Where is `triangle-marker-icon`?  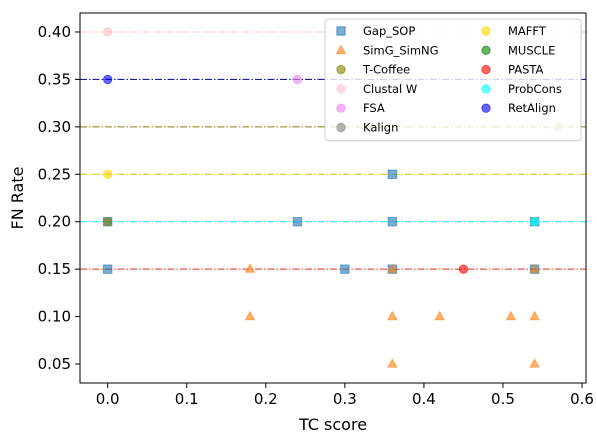 triangle-marker-icon is located at coordinates (341, 49).